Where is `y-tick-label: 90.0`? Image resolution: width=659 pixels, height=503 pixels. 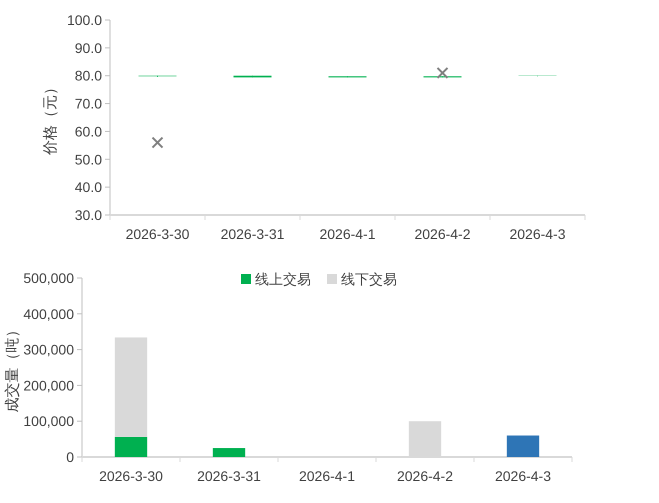
y-tick-label: 90.0 is located at coordinates (88, 48).